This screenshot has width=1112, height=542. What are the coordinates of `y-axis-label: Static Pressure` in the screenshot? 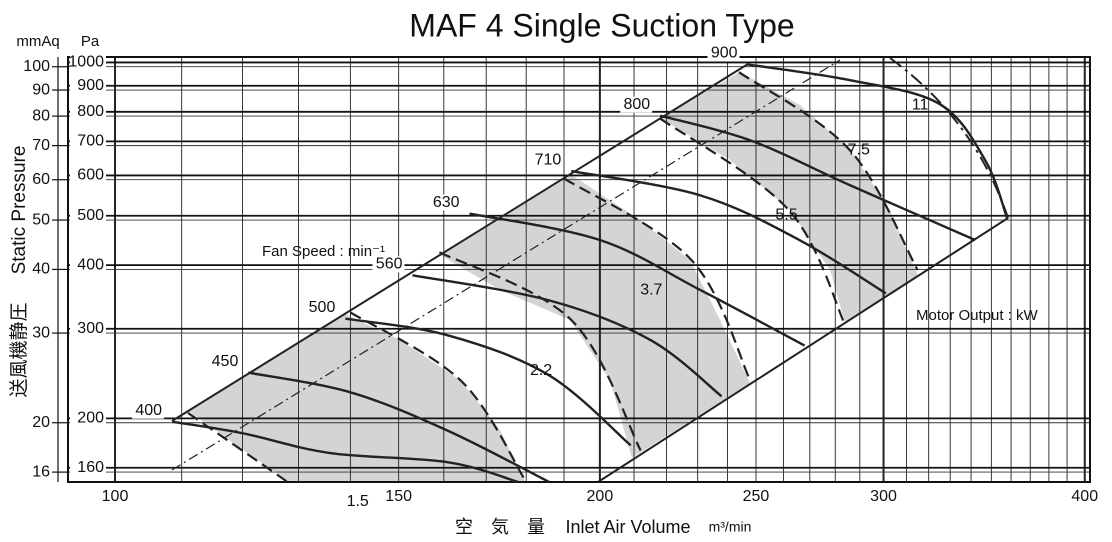 It's located at (19, 210).